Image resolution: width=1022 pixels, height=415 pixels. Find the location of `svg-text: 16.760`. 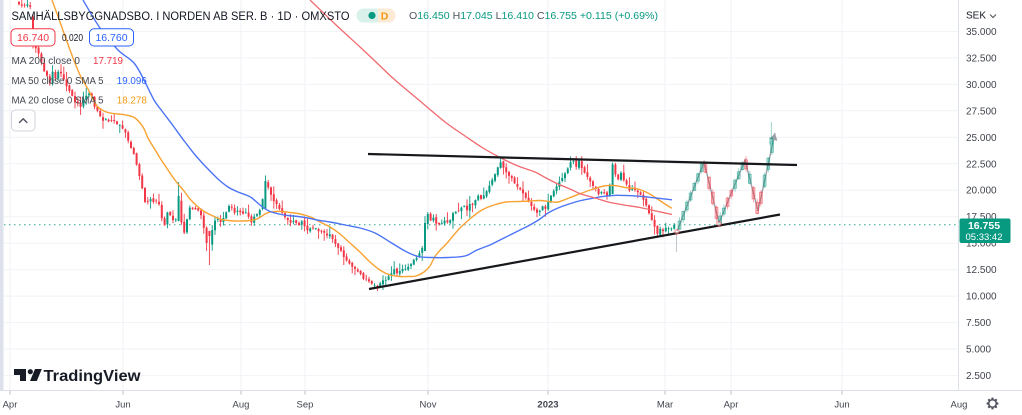

svg-text: 16.760 is located at coordinates (111, 38).